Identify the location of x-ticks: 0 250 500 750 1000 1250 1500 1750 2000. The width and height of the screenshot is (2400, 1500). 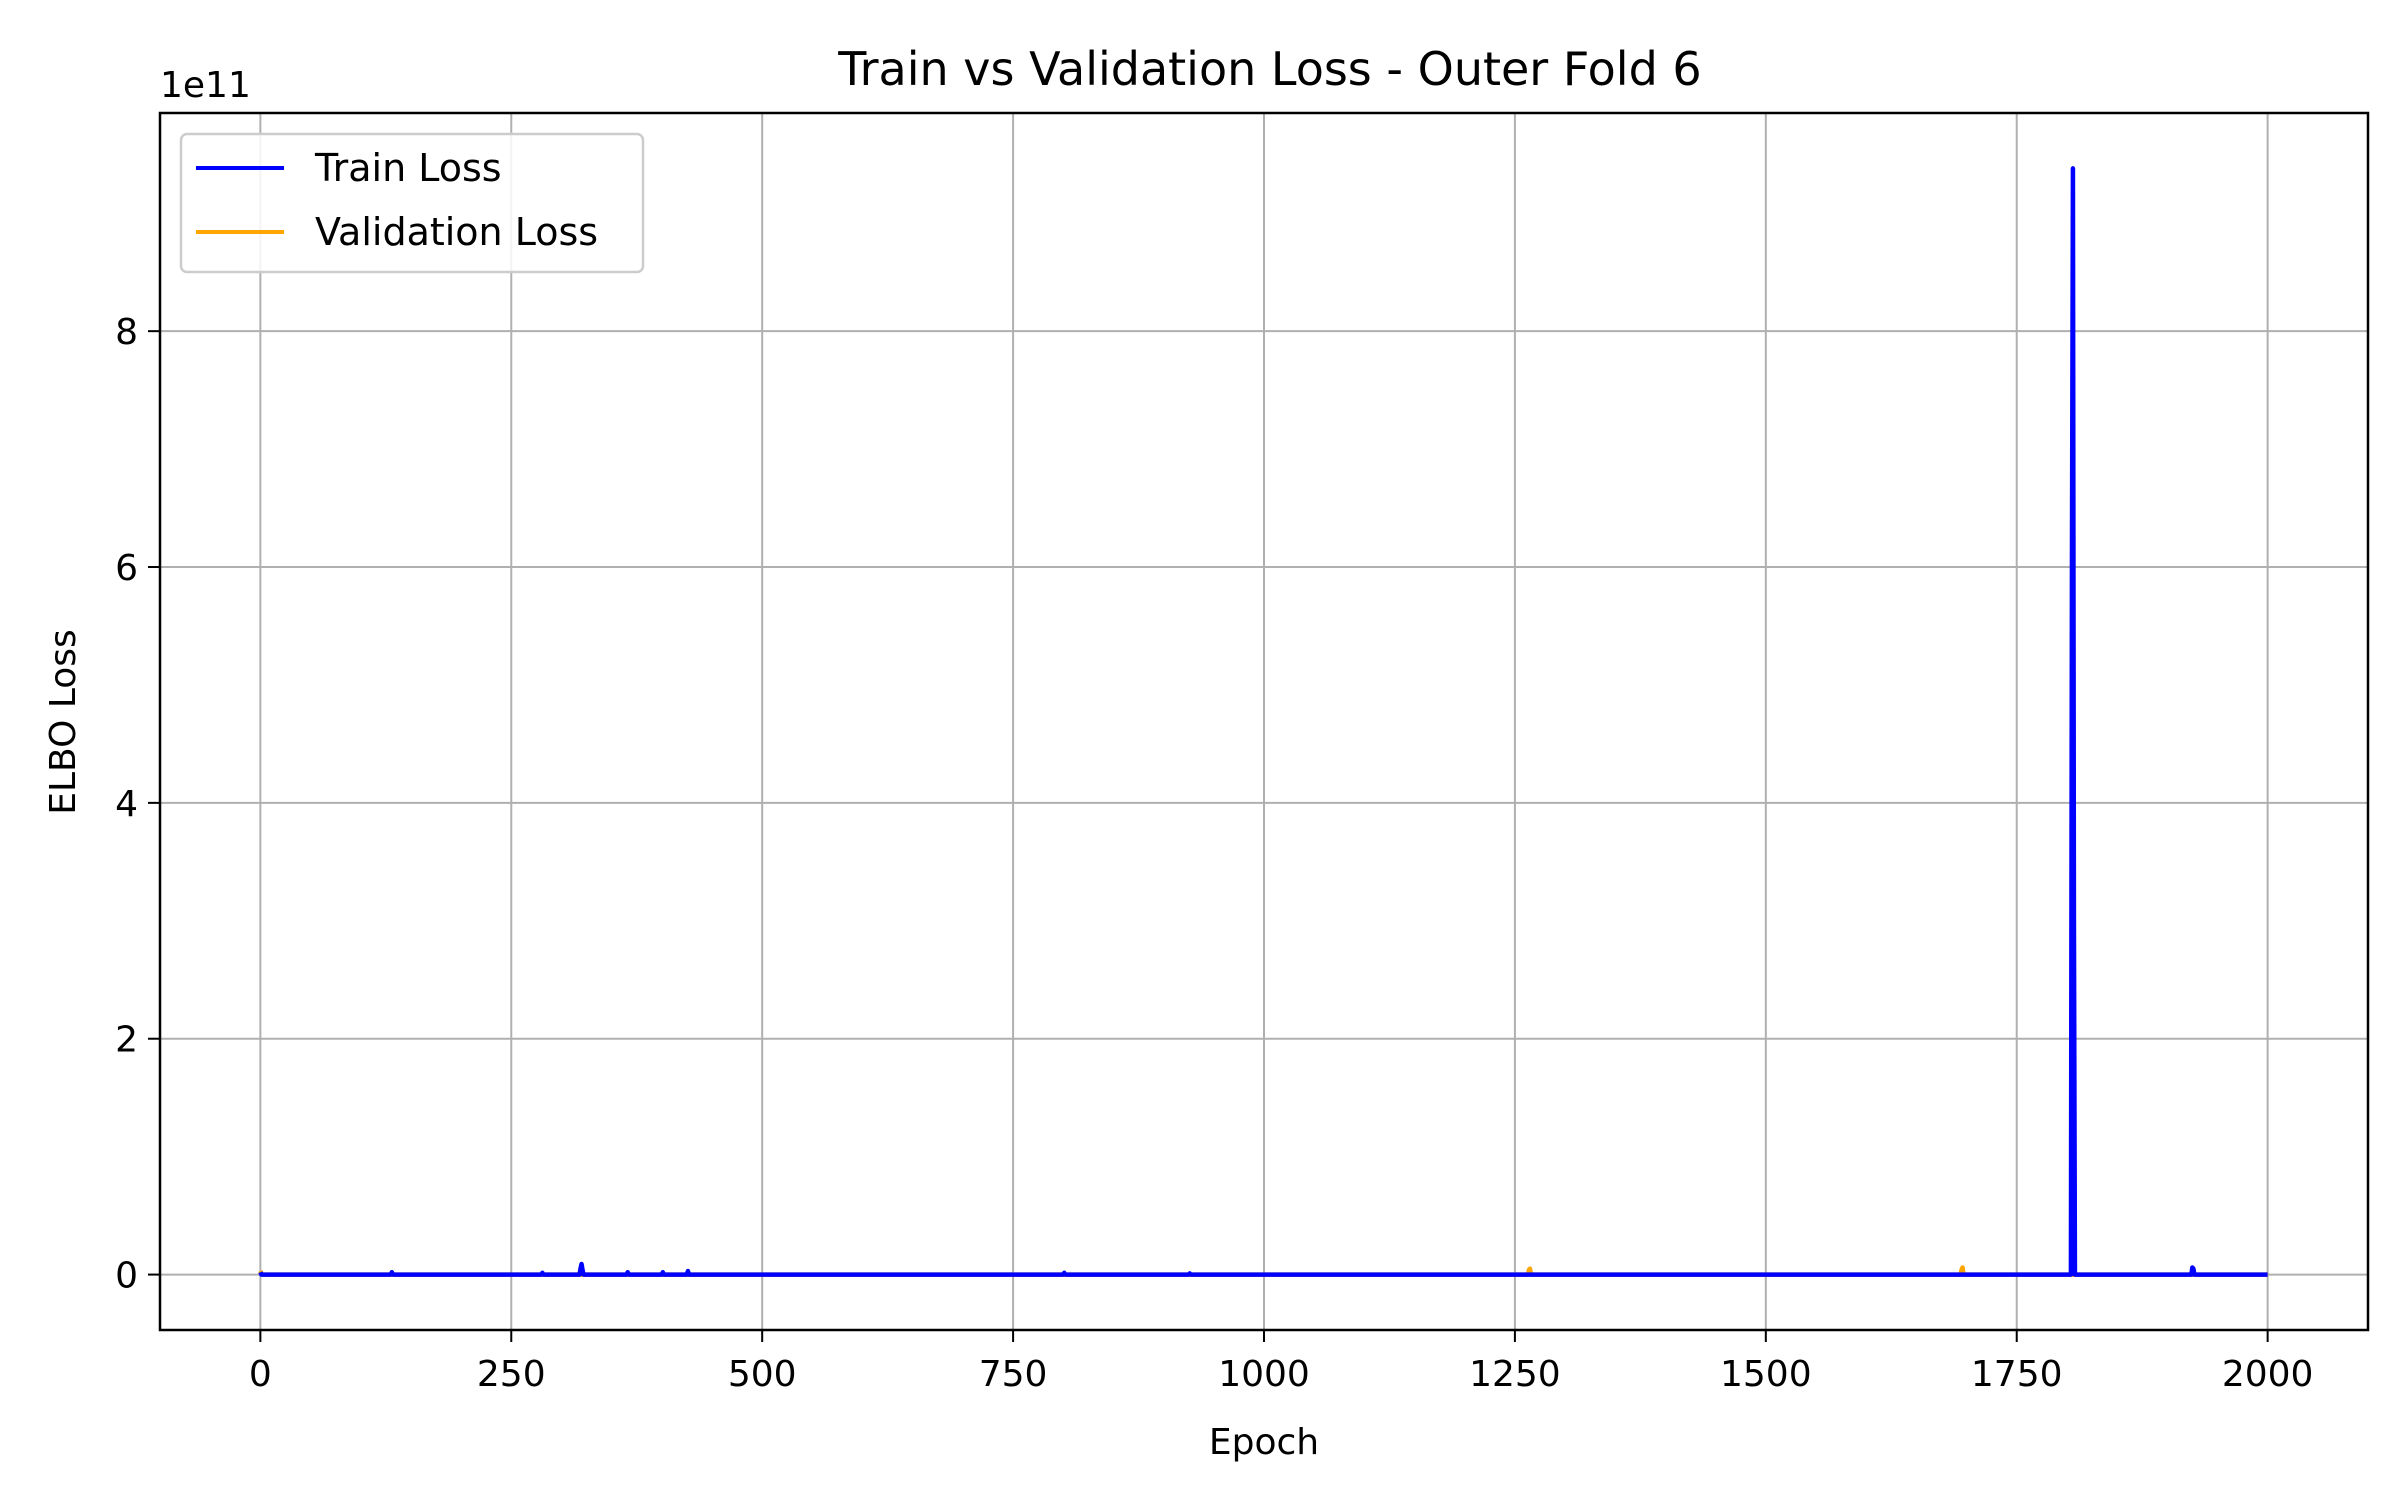
(1281, 1362).